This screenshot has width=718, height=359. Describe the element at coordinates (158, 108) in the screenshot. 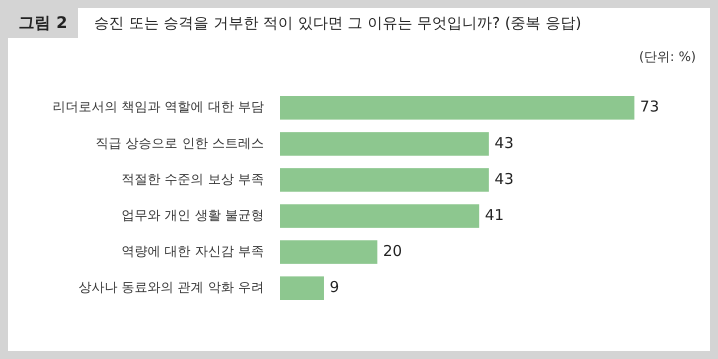

I see `y-tick-label: 리더로서의 책임과 역할에 대한 부담` at that location.